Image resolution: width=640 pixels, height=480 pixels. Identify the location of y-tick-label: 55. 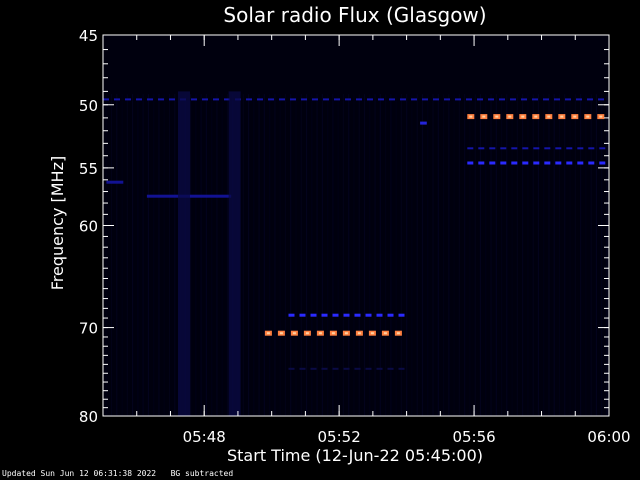
(88, 169).